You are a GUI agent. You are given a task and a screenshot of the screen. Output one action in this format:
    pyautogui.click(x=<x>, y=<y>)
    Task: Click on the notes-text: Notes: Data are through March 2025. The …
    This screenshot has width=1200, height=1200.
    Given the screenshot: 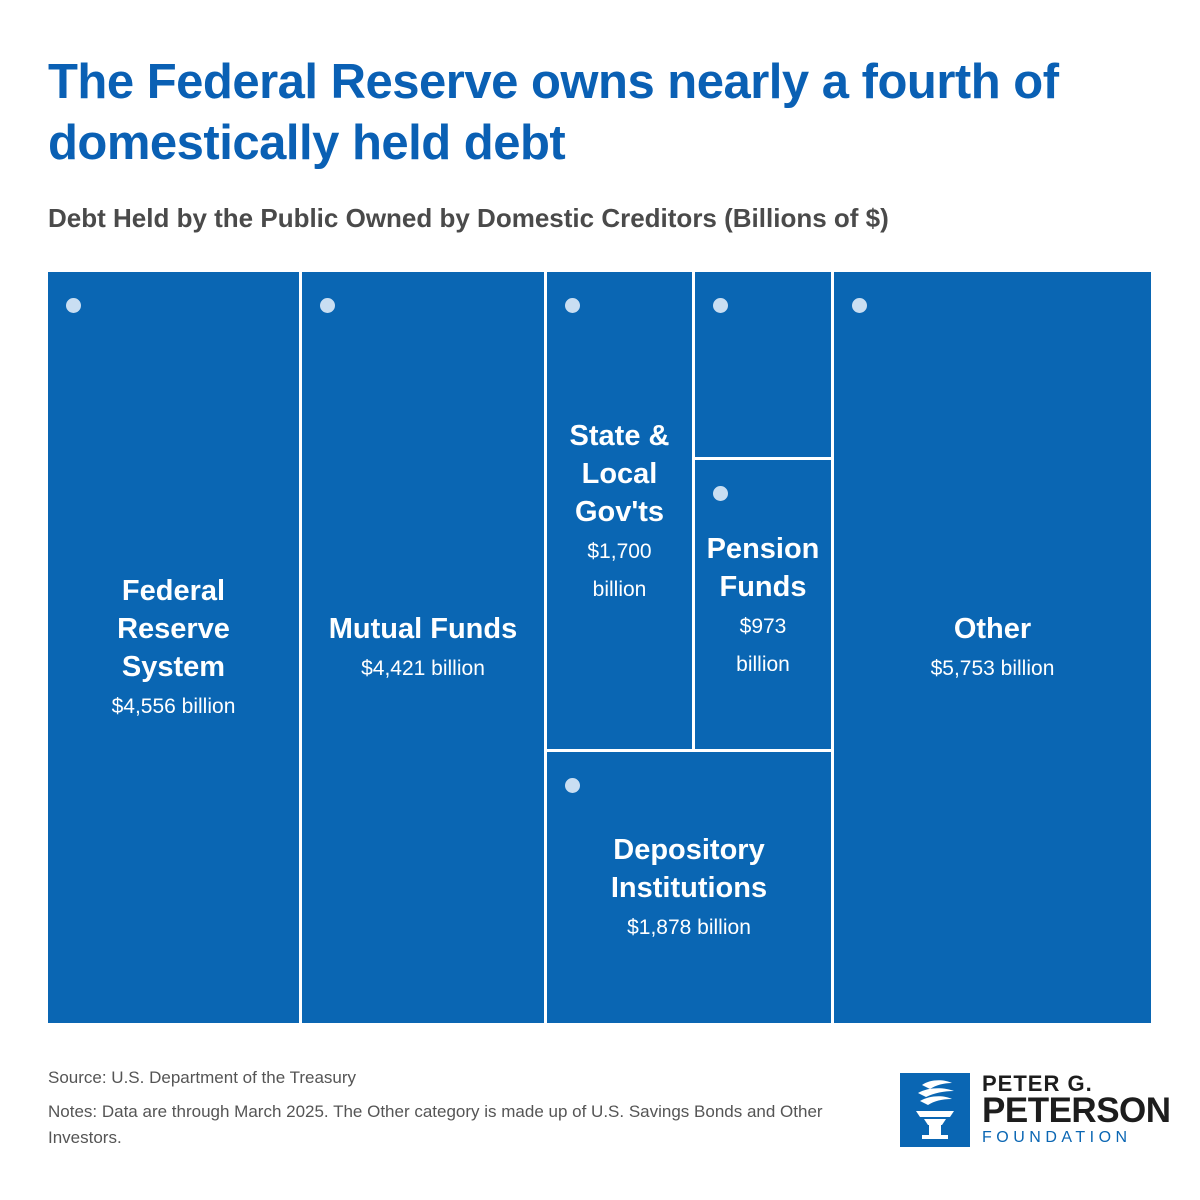 What is the action you would take?
    pyautogui.click(x=435, y=1124)
    